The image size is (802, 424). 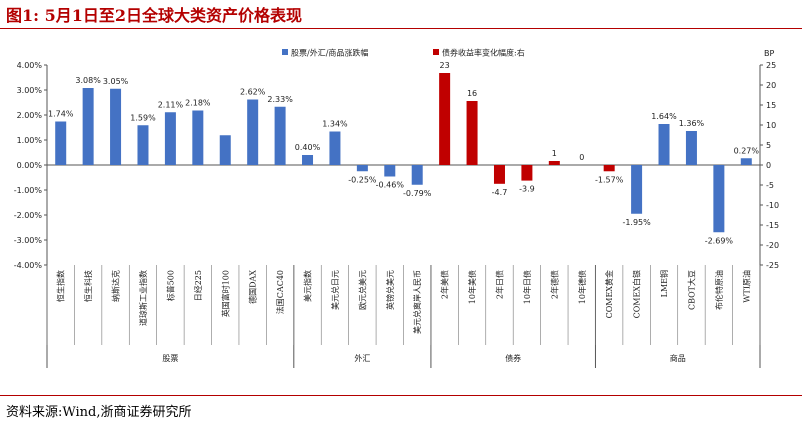 What do you see at coordinates (28, 240) in the screenshot?
I see `y-left-tick-label: -3.00%` at bounding box center [28, 240].